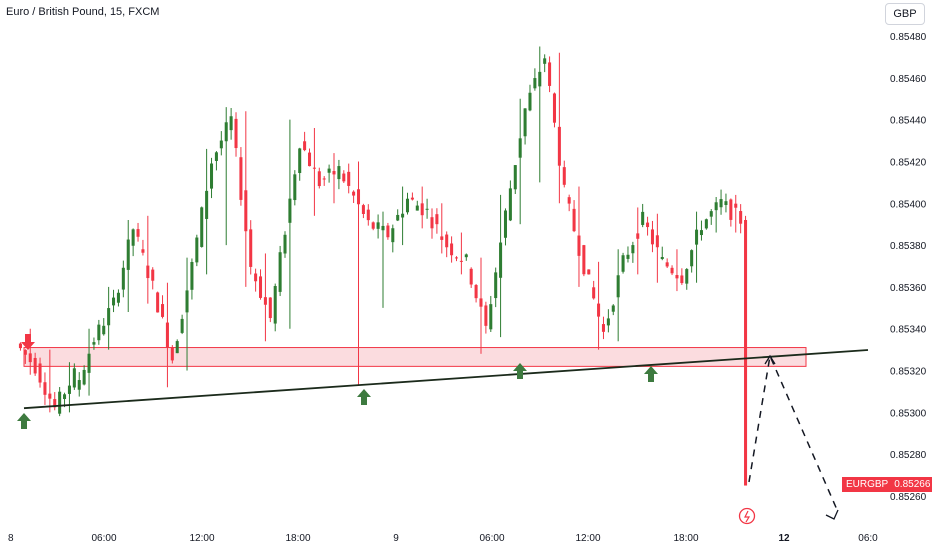 This screenshot has height=550, width=932. I want to click on y-tick-label: 0.85480, so click(908, 37).